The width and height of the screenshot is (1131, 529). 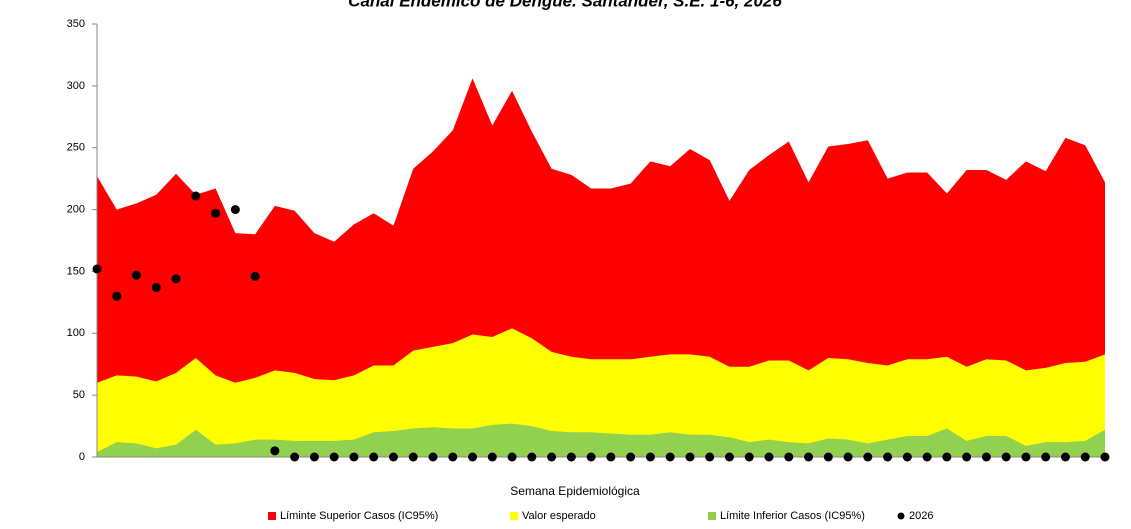 I want to click on legend-label: Valor esperado, so click(x=559, y=516).